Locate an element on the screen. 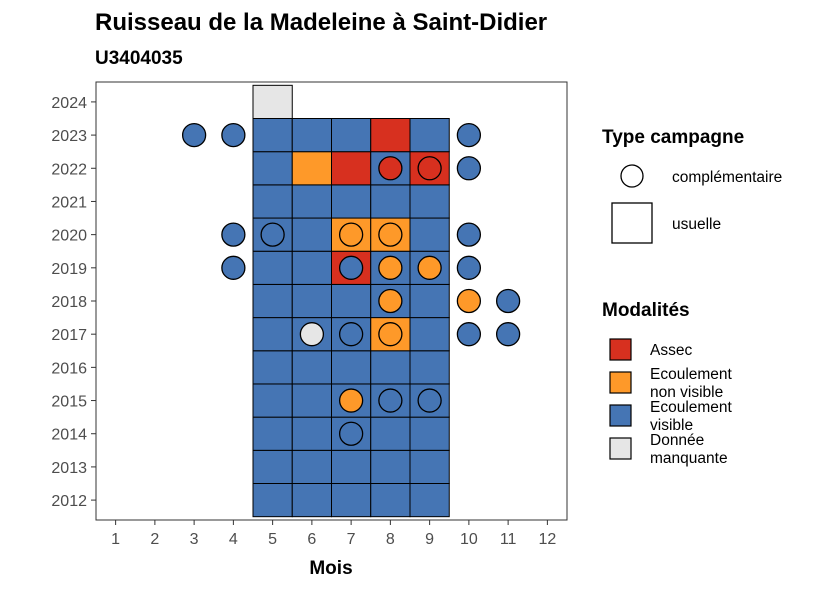  legend-modalite-label: non visible is located at coordinates (686, 392).